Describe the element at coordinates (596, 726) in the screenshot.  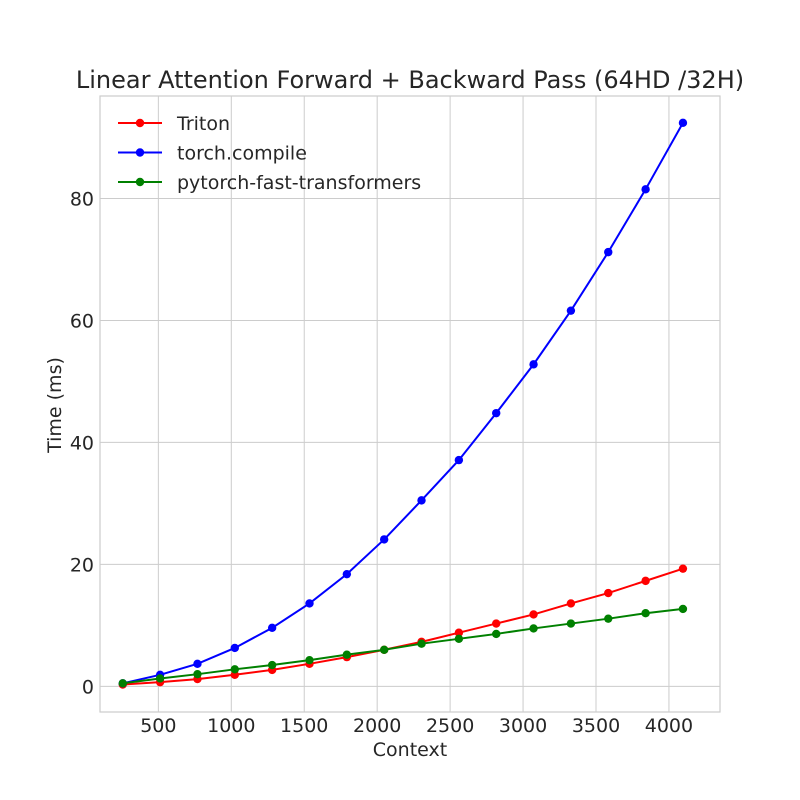
I see `x-tick-label: 3500` at that location.